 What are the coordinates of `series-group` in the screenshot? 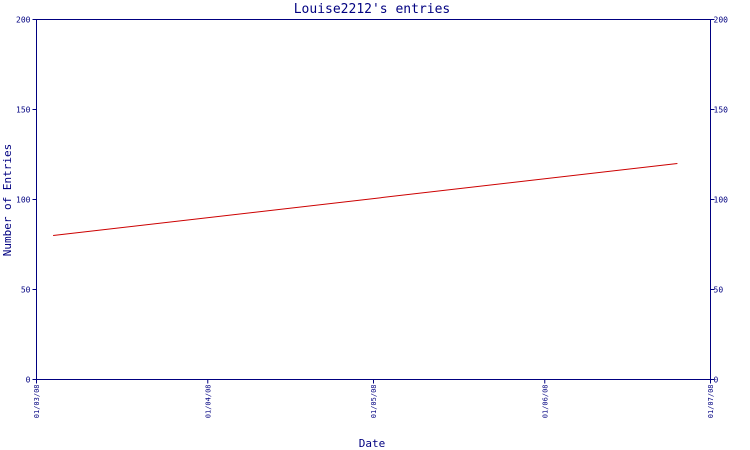 It's located at (365, 199).